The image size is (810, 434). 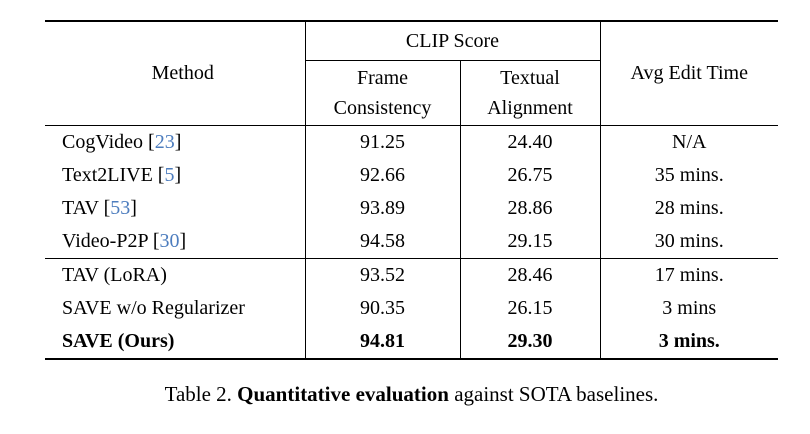 I want to click on avg-edit-time-value: 17 mins., so click(x=689, y=275).